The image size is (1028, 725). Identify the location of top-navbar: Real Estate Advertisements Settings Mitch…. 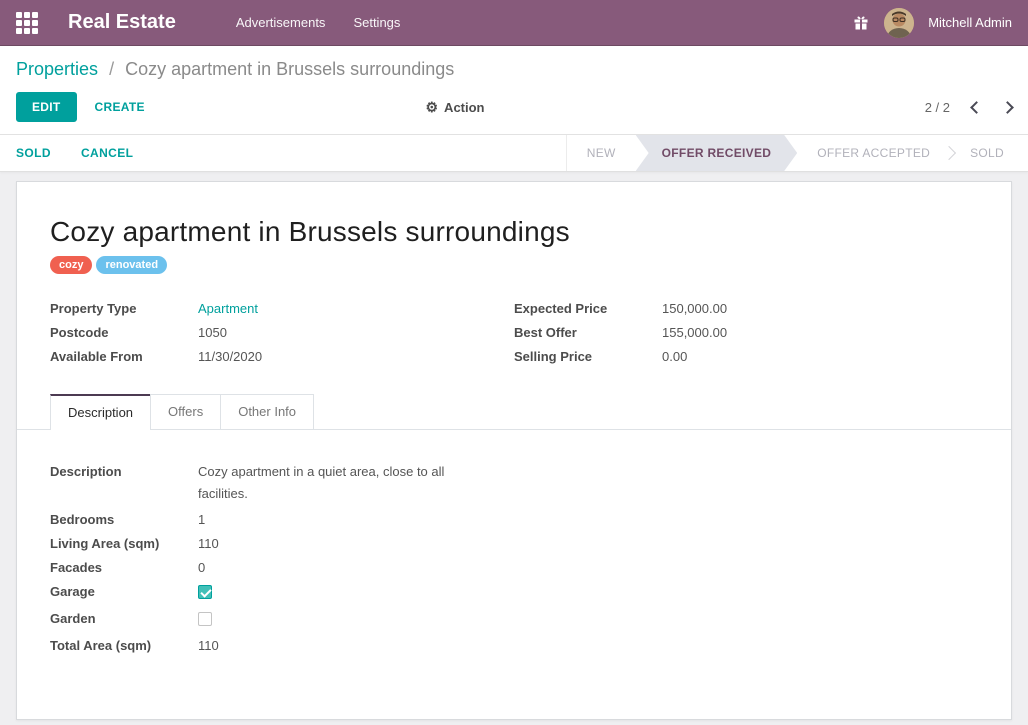
(514, 23).